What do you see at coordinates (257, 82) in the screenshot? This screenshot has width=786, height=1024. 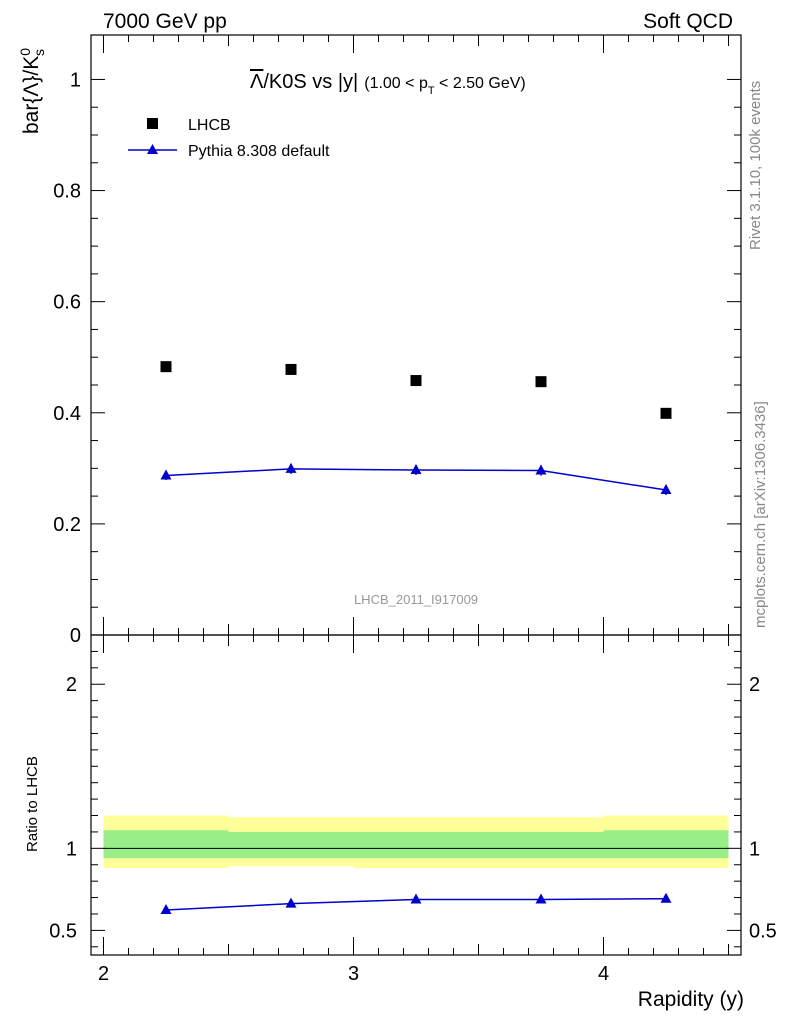 I see `title-overline: Λ` at bounding box center [257, 82].